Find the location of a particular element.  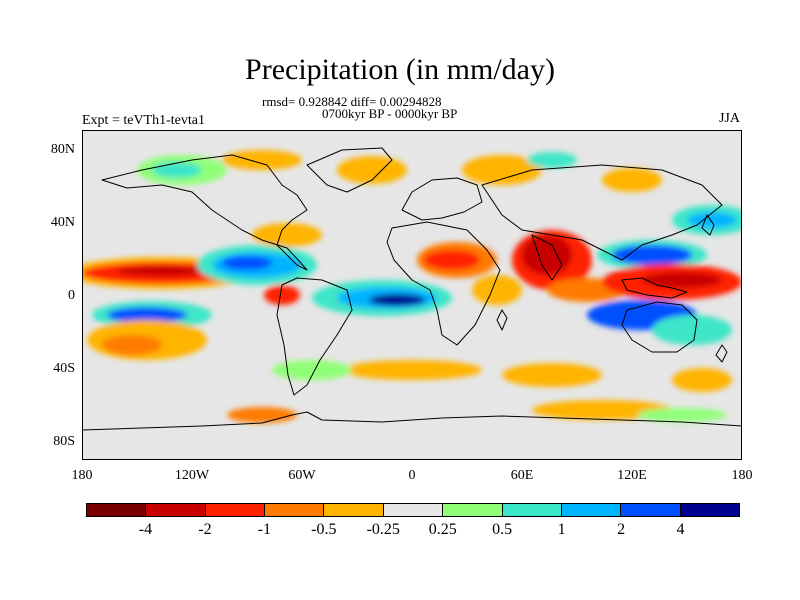

coastline-indonesia is located at coordinates (654, 288).